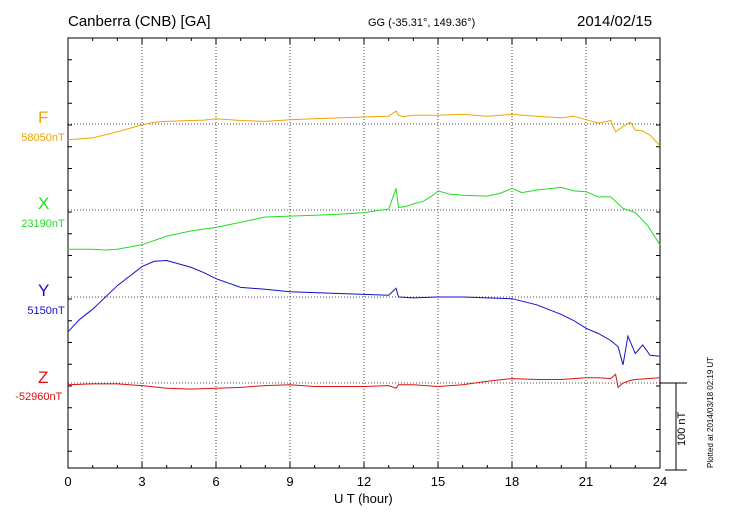 The height and width of the screenshot is (520, 730). Describe the element at coordinates (139, 21) in the screenshot. I see `station-title: Canberra (CNB) [GA]` at that location.